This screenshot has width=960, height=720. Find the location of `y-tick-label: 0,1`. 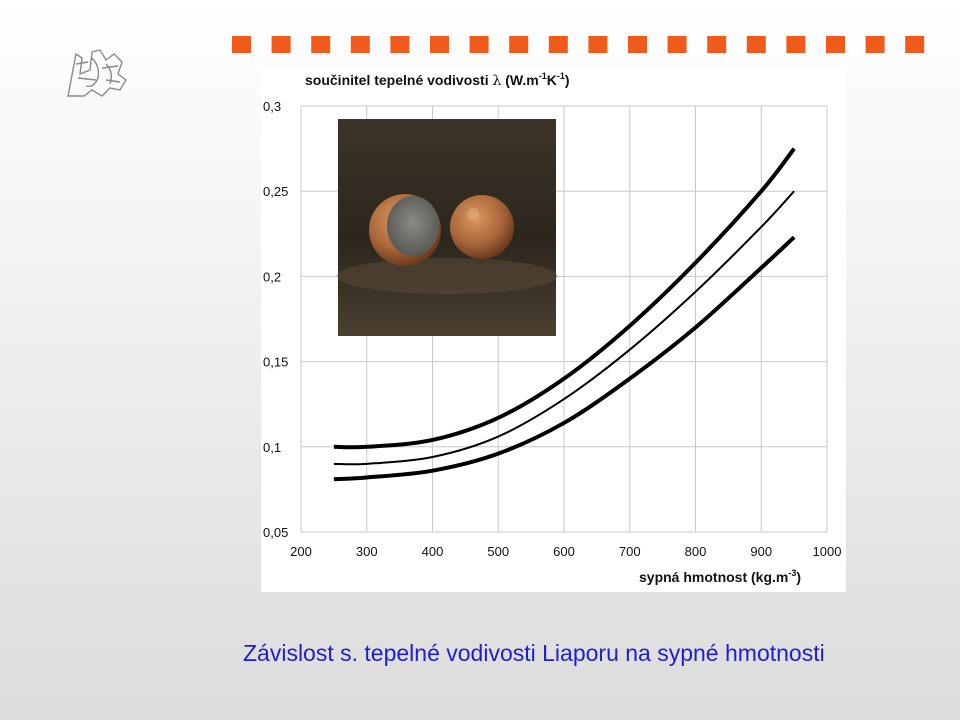

y-tick-label: 0,1 is located at coordinates (272, 447).